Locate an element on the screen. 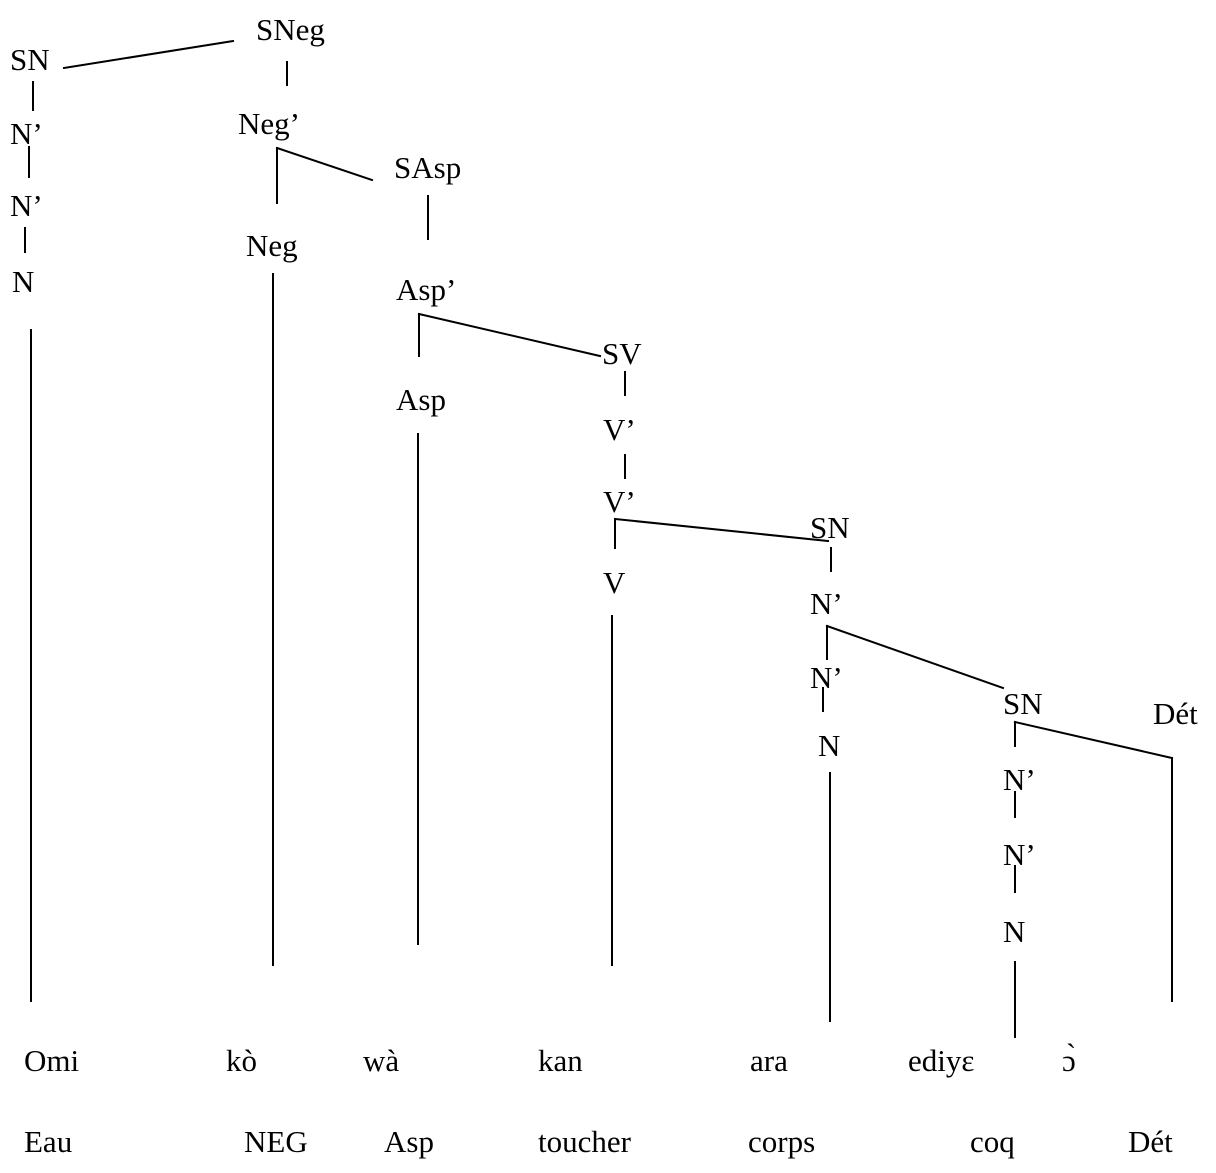 The image size is (1216, 1173). word-ko: kò is located at coordinates (241, 1060).